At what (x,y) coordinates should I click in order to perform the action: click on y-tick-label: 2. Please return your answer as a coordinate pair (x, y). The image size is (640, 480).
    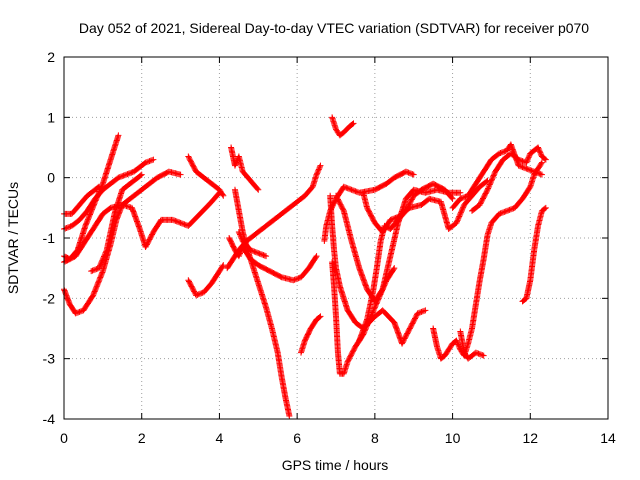
    Looking at the image, I should click on (51, 57).